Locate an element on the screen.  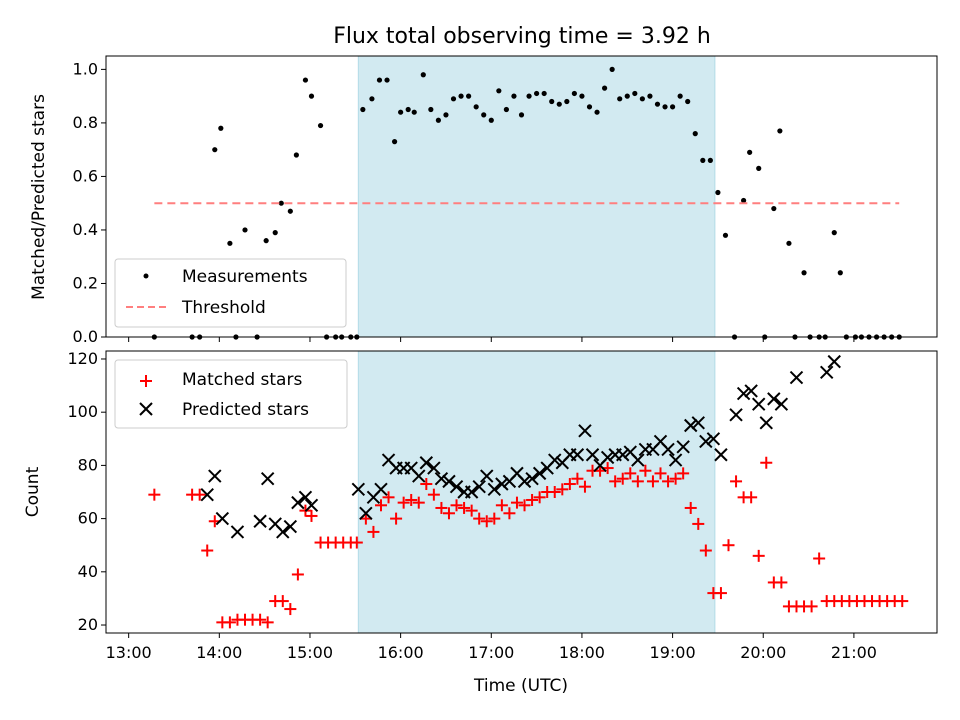
top-y-tick-label: 1.0 is located at coordinates (85, 68).